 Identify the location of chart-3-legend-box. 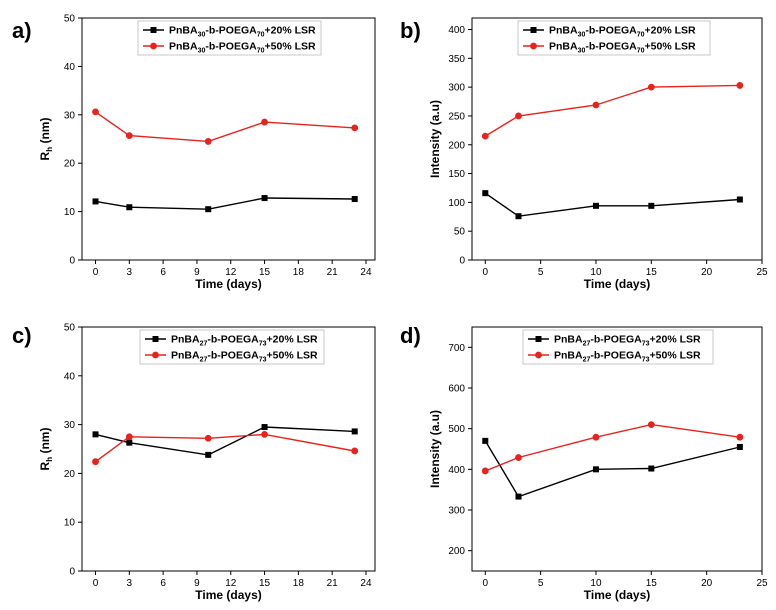
(232, 347).